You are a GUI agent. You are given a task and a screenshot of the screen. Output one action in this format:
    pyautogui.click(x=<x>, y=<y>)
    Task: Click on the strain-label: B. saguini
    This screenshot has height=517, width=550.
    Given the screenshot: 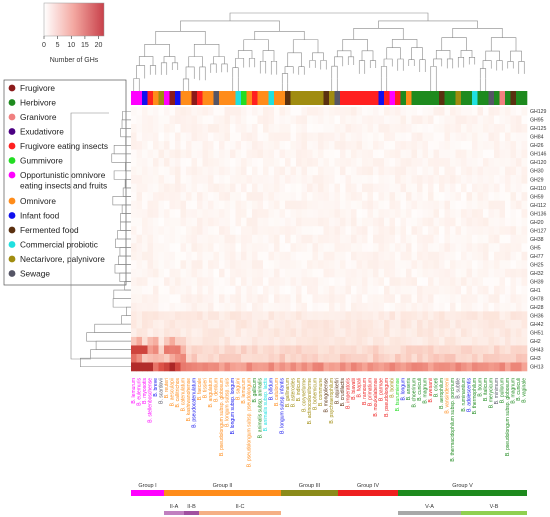 What is the action you would take?
    pyautogui.click(x=239, y=389)
    